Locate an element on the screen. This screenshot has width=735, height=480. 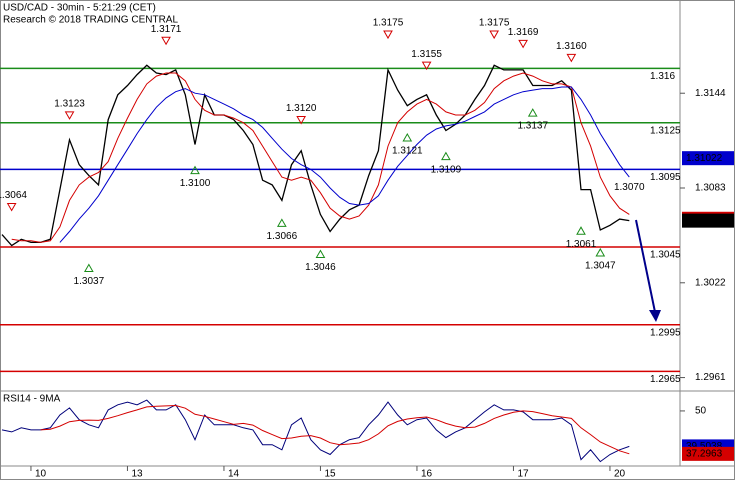
price-tag-label: 1.3062 is located at coordinates (701, 220).